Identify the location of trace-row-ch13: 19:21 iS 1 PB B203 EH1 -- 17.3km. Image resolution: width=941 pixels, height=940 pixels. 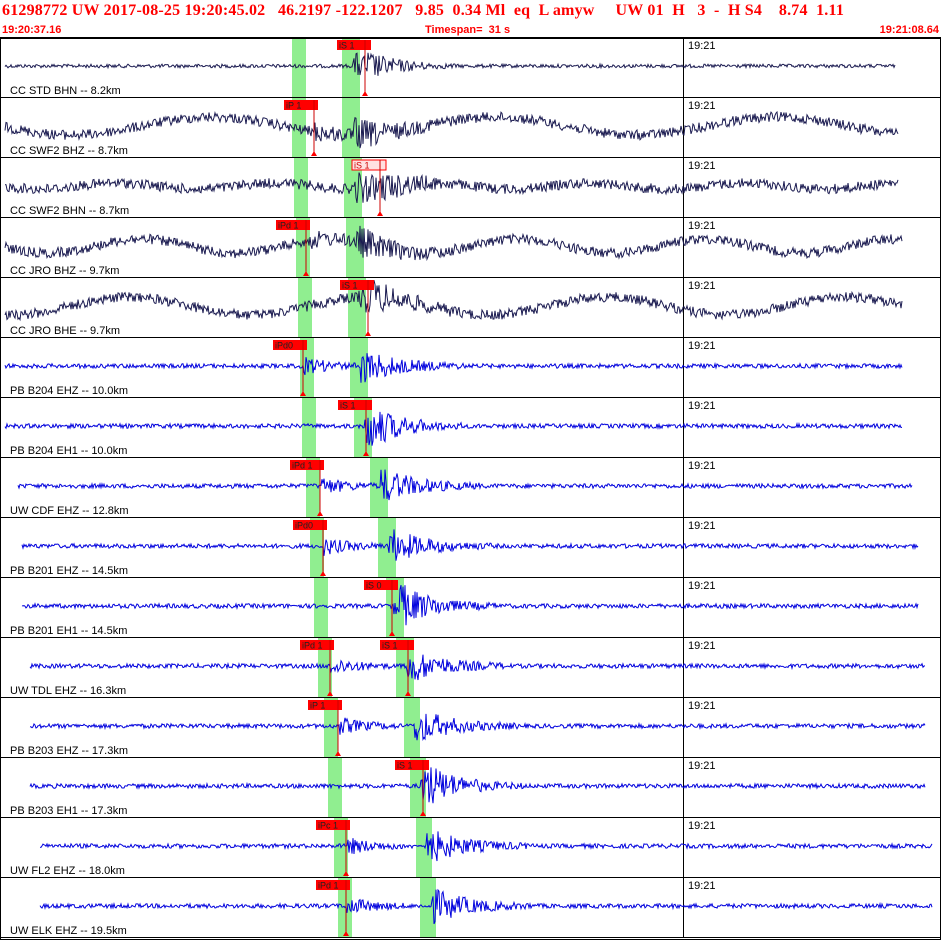
(470, 788).